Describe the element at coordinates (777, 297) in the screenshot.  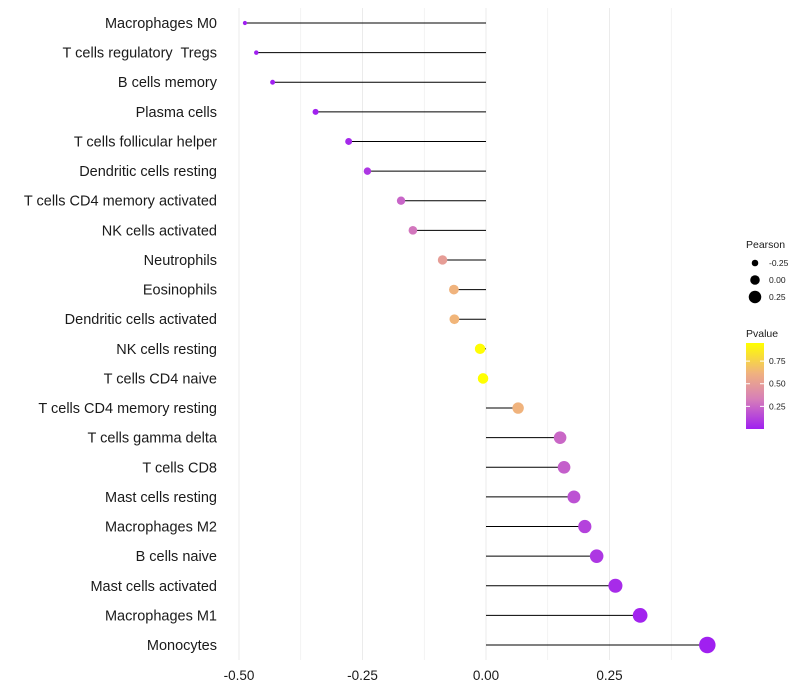
I see `pearson-legend-label: 0.25` at that location.